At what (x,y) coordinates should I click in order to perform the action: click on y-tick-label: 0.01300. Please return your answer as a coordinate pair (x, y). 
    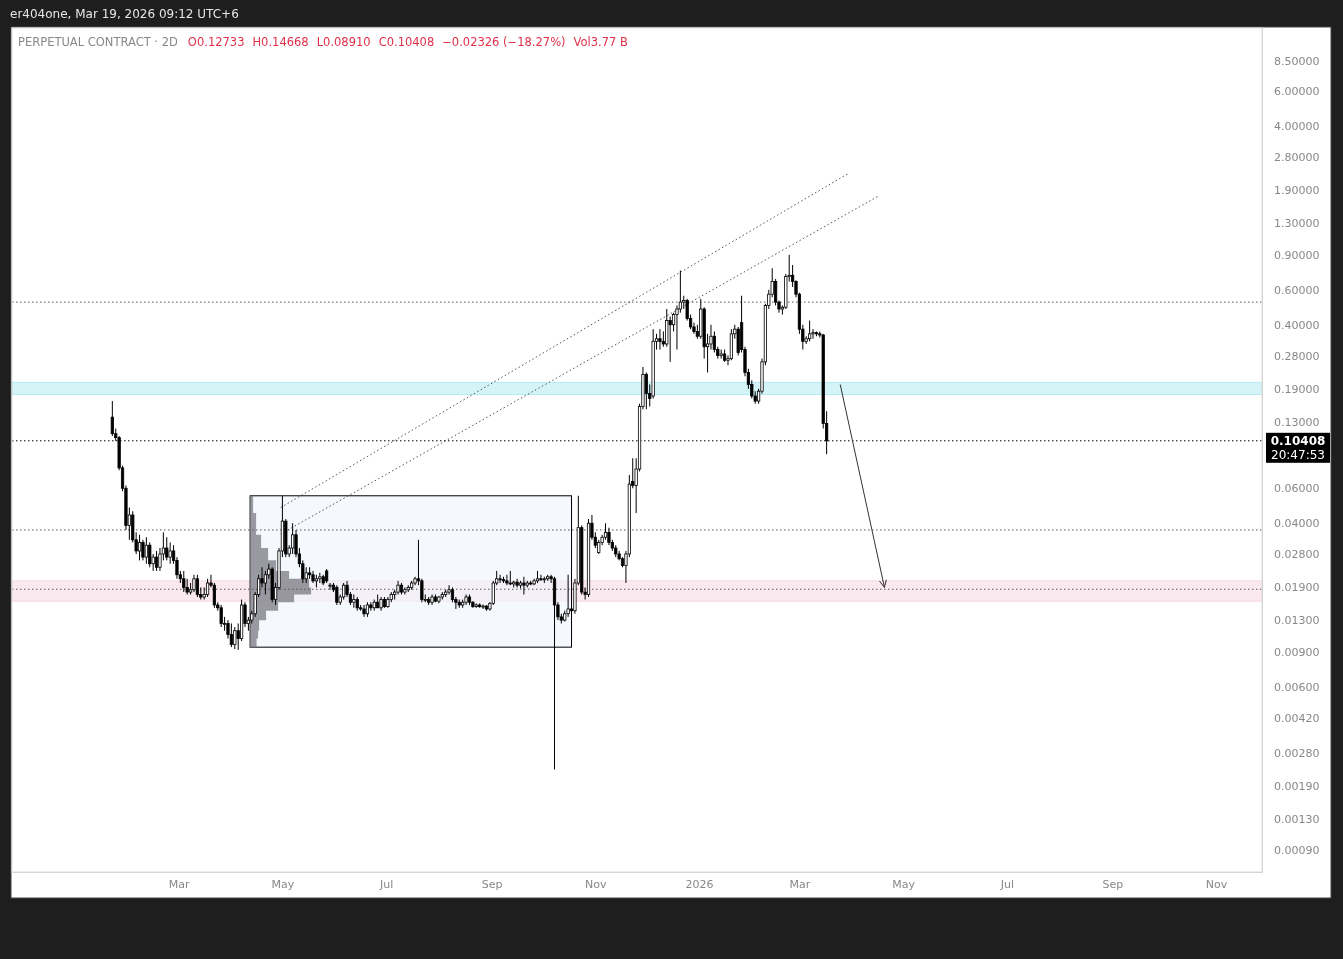
    Looking at the image, I should click on (1297, 621).